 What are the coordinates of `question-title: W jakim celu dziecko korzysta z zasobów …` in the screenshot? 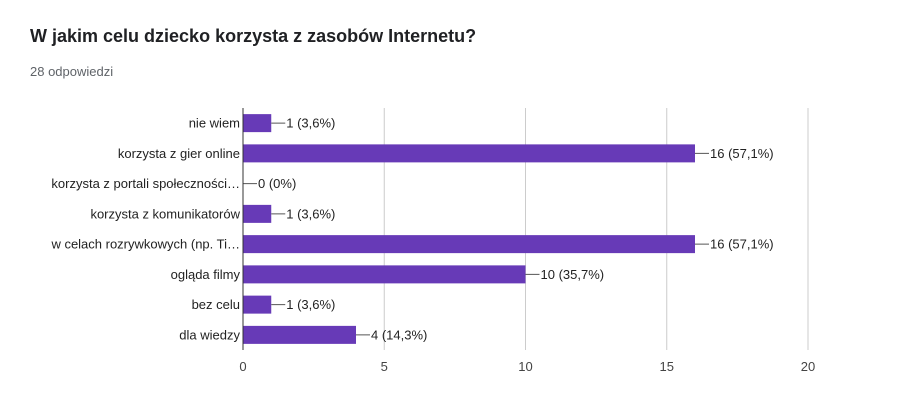 It's located at (253, 36).